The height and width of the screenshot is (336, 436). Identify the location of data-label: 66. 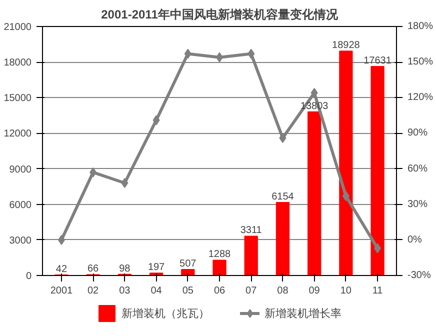
(94, 269).